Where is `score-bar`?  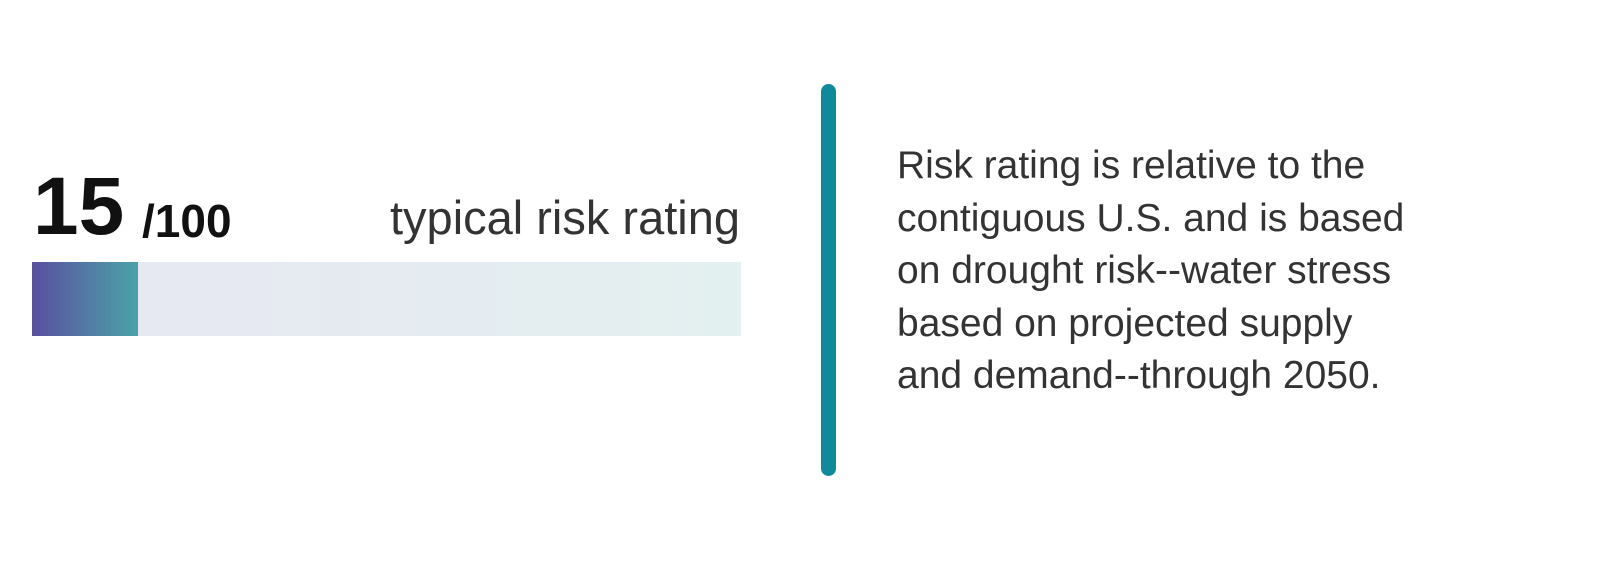
score-bar is located at coordinates (85, 299).